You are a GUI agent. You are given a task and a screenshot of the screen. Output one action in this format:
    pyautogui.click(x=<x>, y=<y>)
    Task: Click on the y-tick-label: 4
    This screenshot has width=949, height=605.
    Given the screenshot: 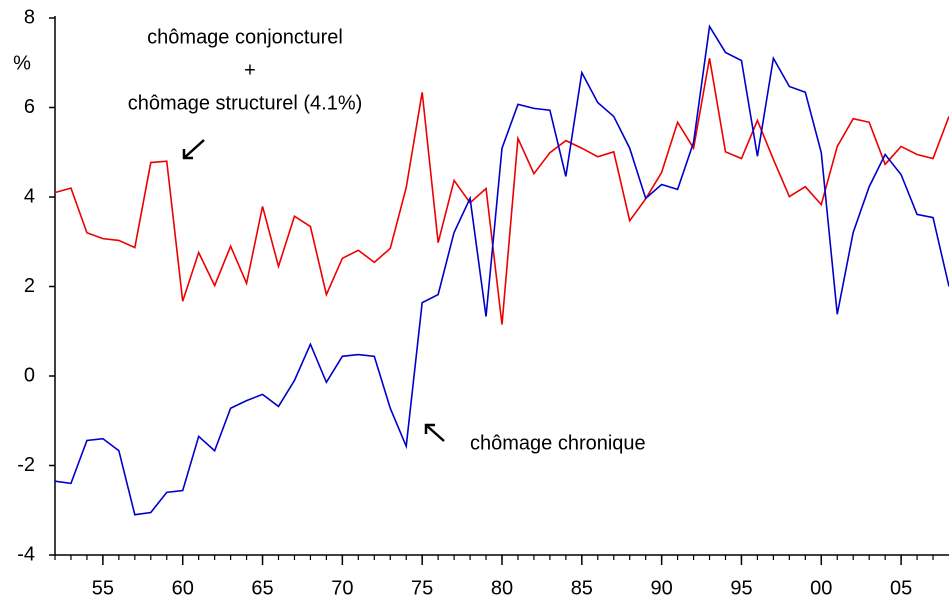 What is the action you would take?
    pyautogui.click(x=29, y=196)
    